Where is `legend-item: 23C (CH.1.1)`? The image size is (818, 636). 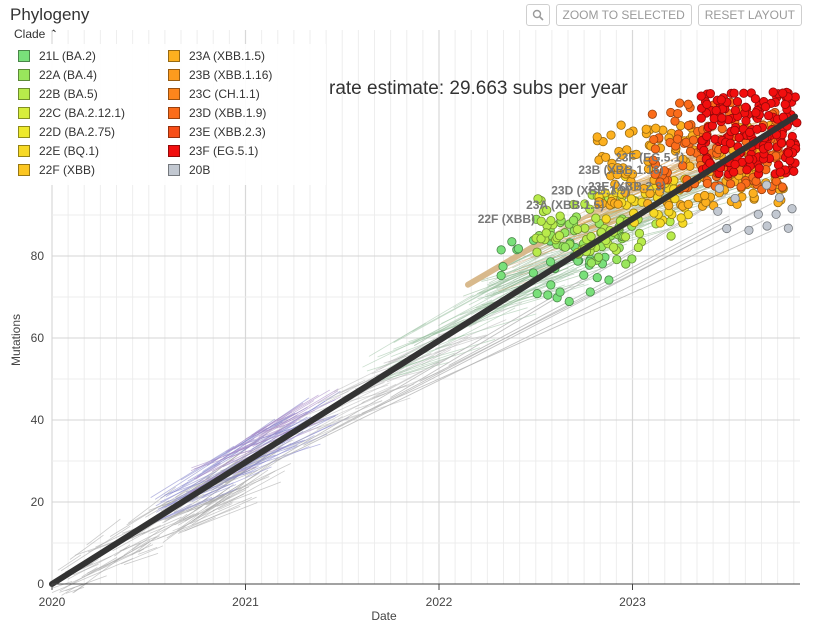
legend-item: 23C (CH.1.1) is located at coordinates (243, 93).